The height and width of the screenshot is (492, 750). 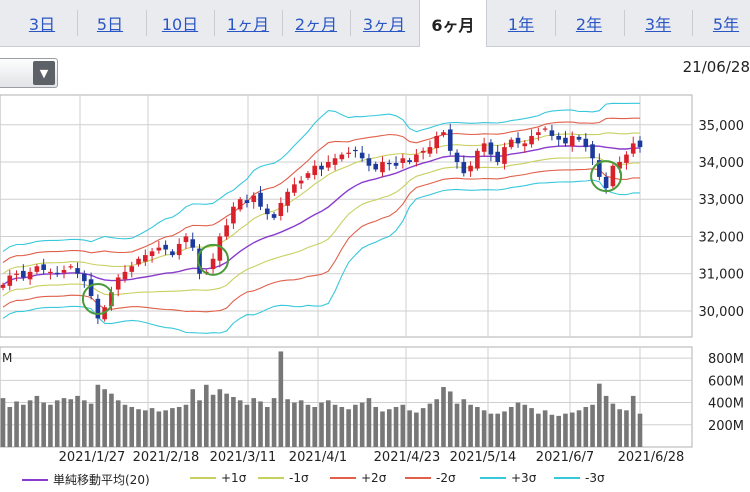 What do you see at coordinates (453, 23) in the screenshot?
I see `tab-7: 6ヶ月` at bounding box center [453, 23].